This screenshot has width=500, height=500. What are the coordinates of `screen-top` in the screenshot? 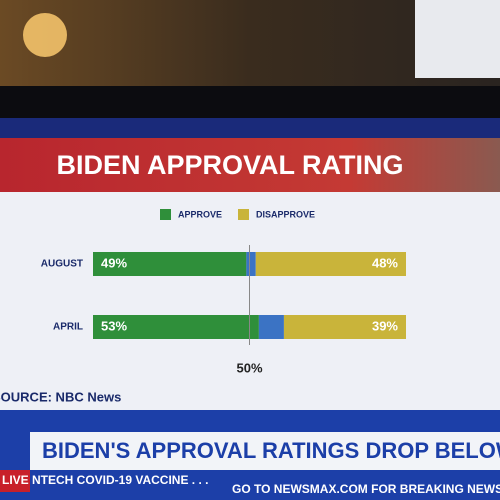 It's located at (250, 129).